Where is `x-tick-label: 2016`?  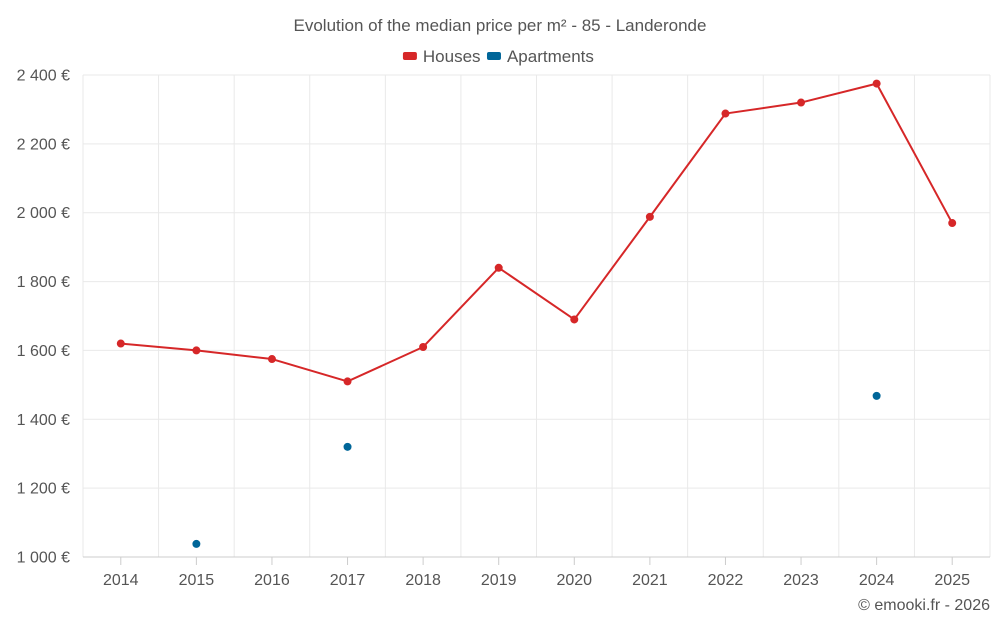 x-tick-label: 2016 is located at coordinates (272, 580).